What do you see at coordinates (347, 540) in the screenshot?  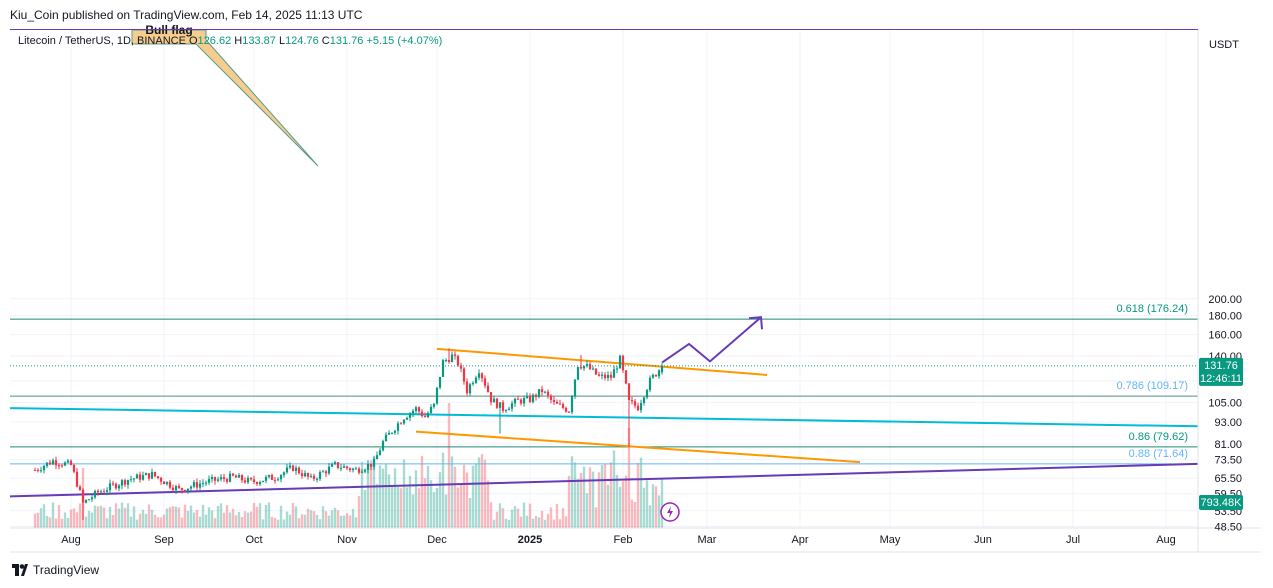 I see `x-tick-label: Nov` at bounding box center [347, 540].